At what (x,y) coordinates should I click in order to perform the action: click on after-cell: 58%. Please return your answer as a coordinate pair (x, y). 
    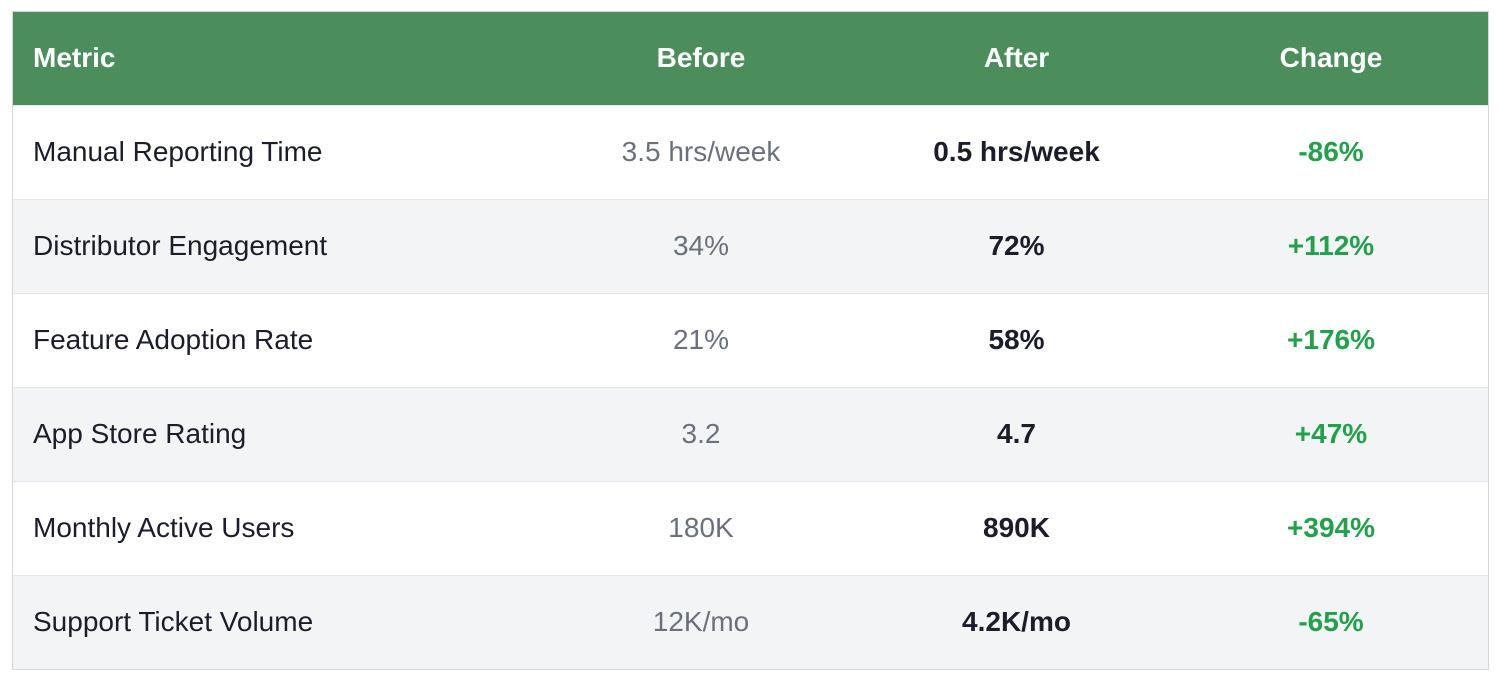
    Looking at the image, I should click on (1016, 339).